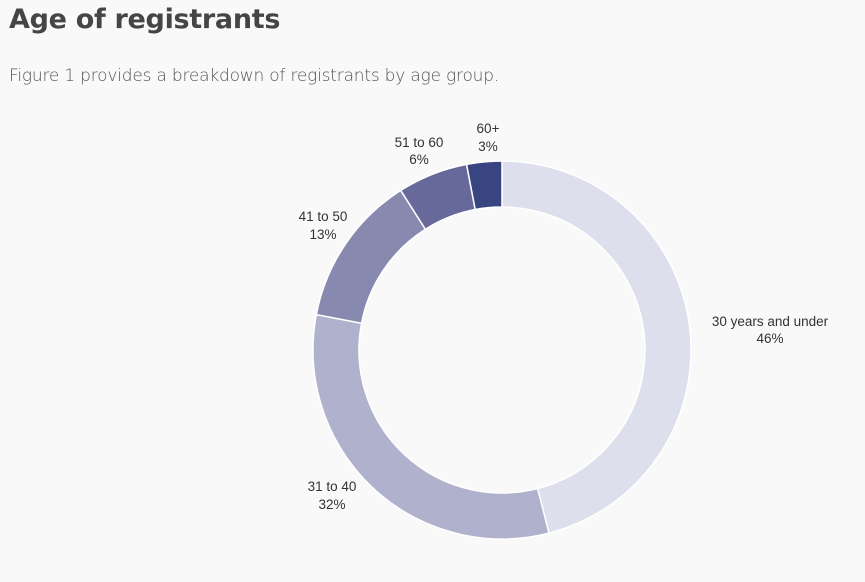 Image resolution: width=865 pixels, height=582 pixels. I want to click on label-30-under-pct: 46%, so click(769, 338).